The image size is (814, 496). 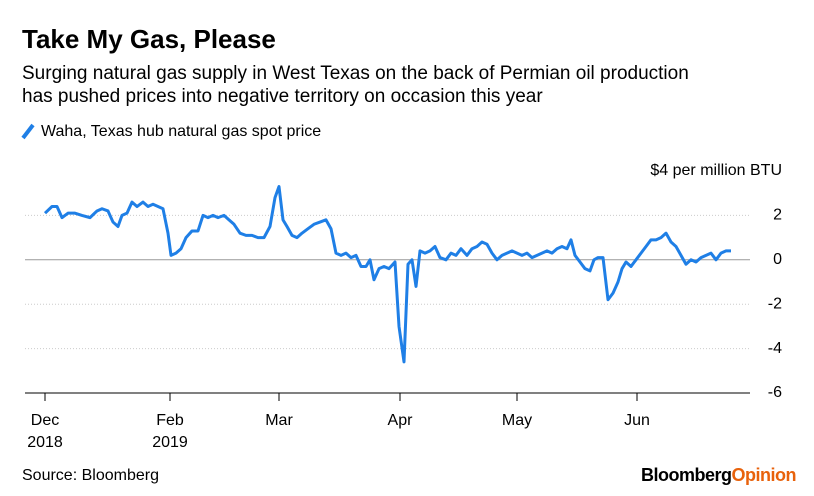 What do you see at coordinates (279, 420) in the screenshot?
I see `x-tick-label: Mar` at bounding box center [279, 420].